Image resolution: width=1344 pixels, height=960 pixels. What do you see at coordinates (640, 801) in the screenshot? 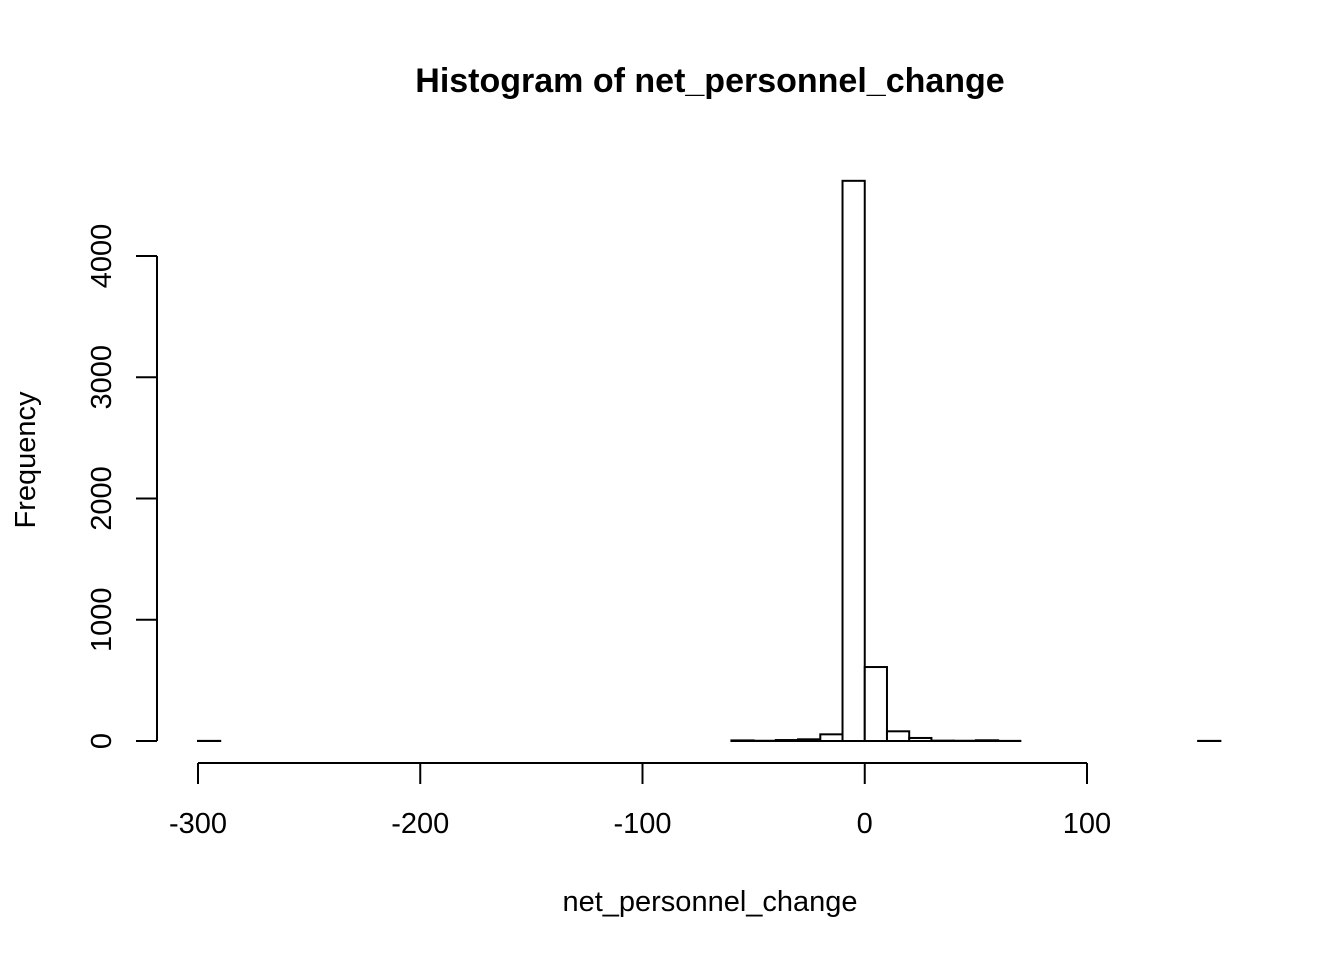
I see `x-axis: -300 -200 -100 0 100` at bounding box center [640, 801].